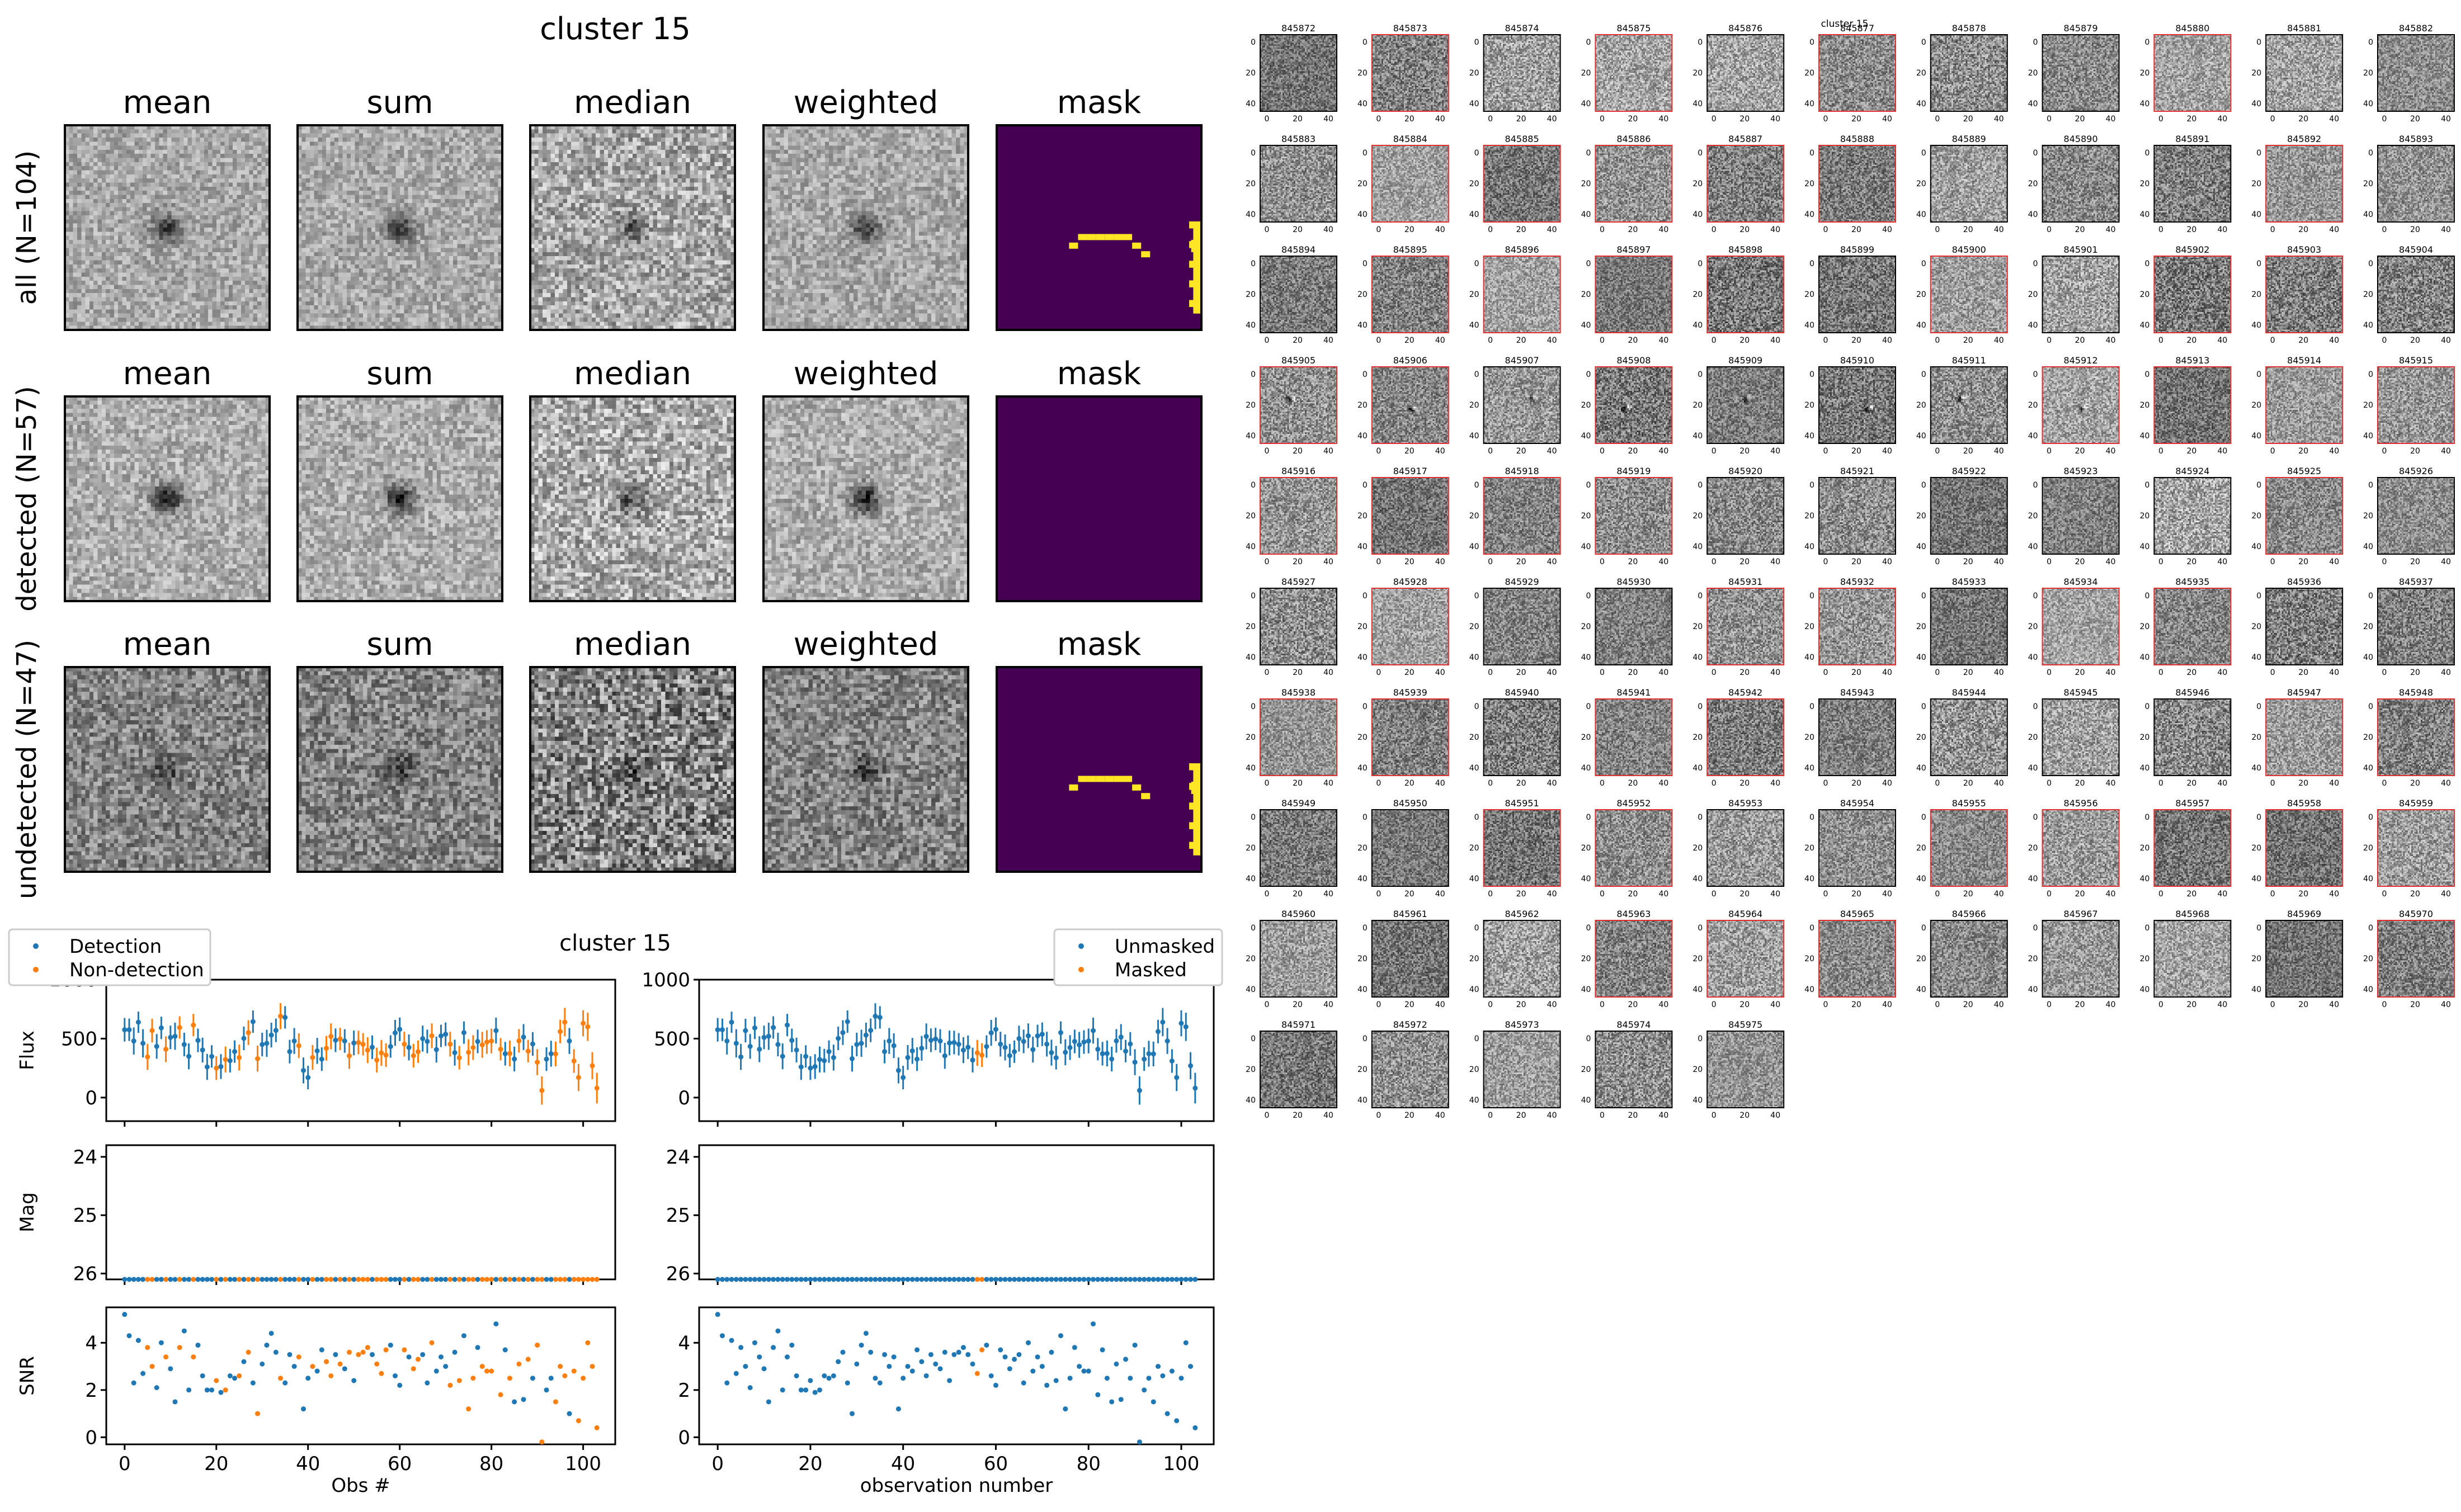 The image size is (2461, 1512). Describe the element at coordinates (1522, 582) in the screenshot. I see `cutout-id: 845929` at that location.